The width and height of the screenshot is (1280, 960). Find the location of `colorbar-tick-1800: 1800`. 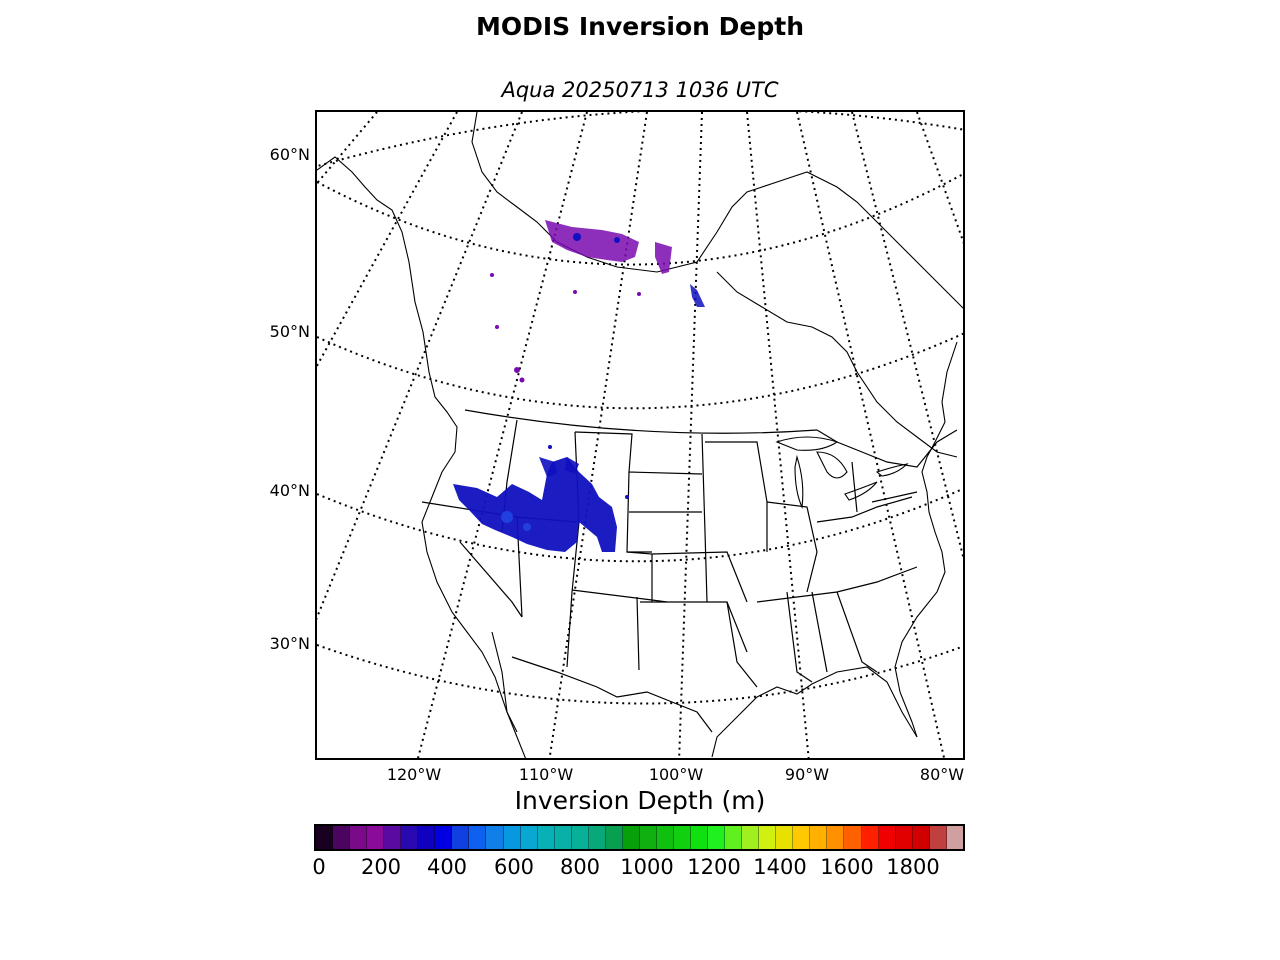

colorbar-tick-1800: 1800 is located at coordinates (913, 867).